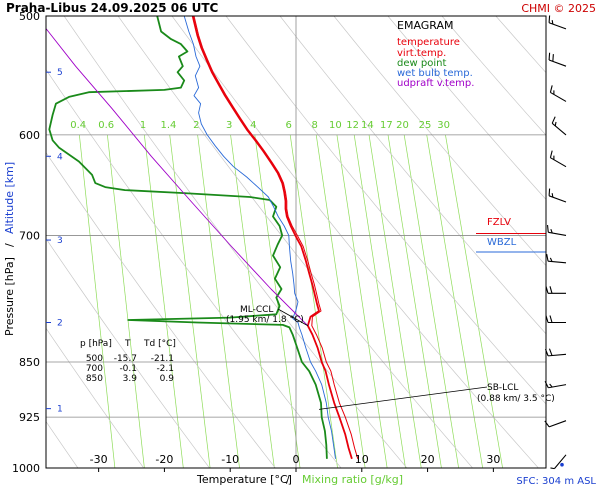  Describe the element at coordinates (425, 125) in the screenshot. I see `mixing-ratio-label: 25` at that location.